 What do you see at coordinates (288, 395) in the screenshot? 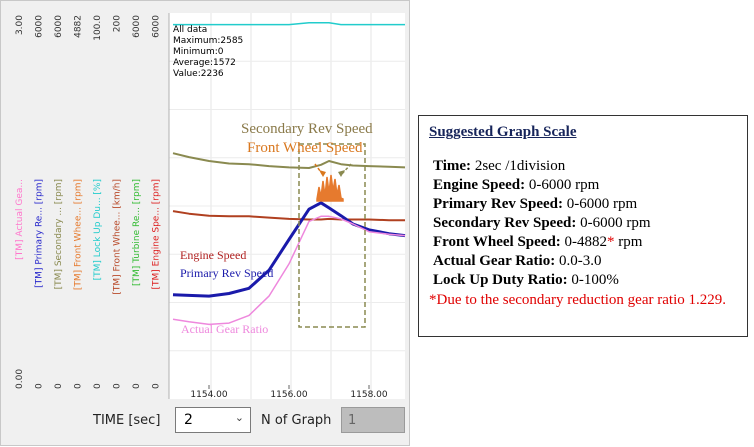
I see `x-tick-label: 1156.00` at bounding box center [288, 395].